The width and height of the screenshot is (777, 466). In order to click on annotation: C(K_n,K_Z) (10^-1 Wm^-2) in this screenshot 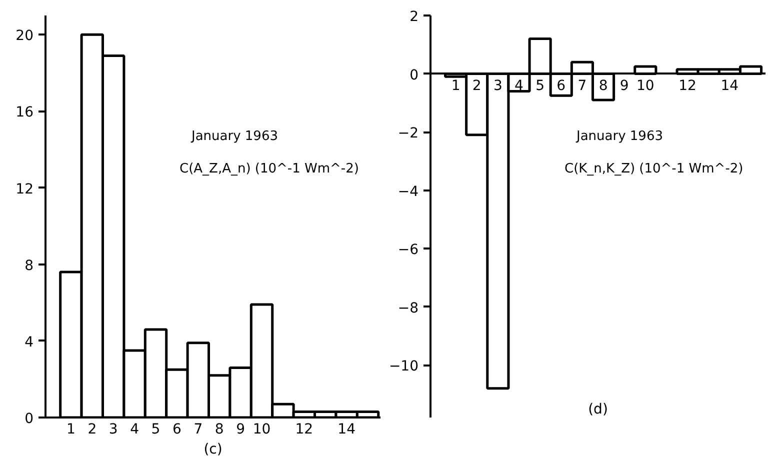, I will do `click(654, 168)`.